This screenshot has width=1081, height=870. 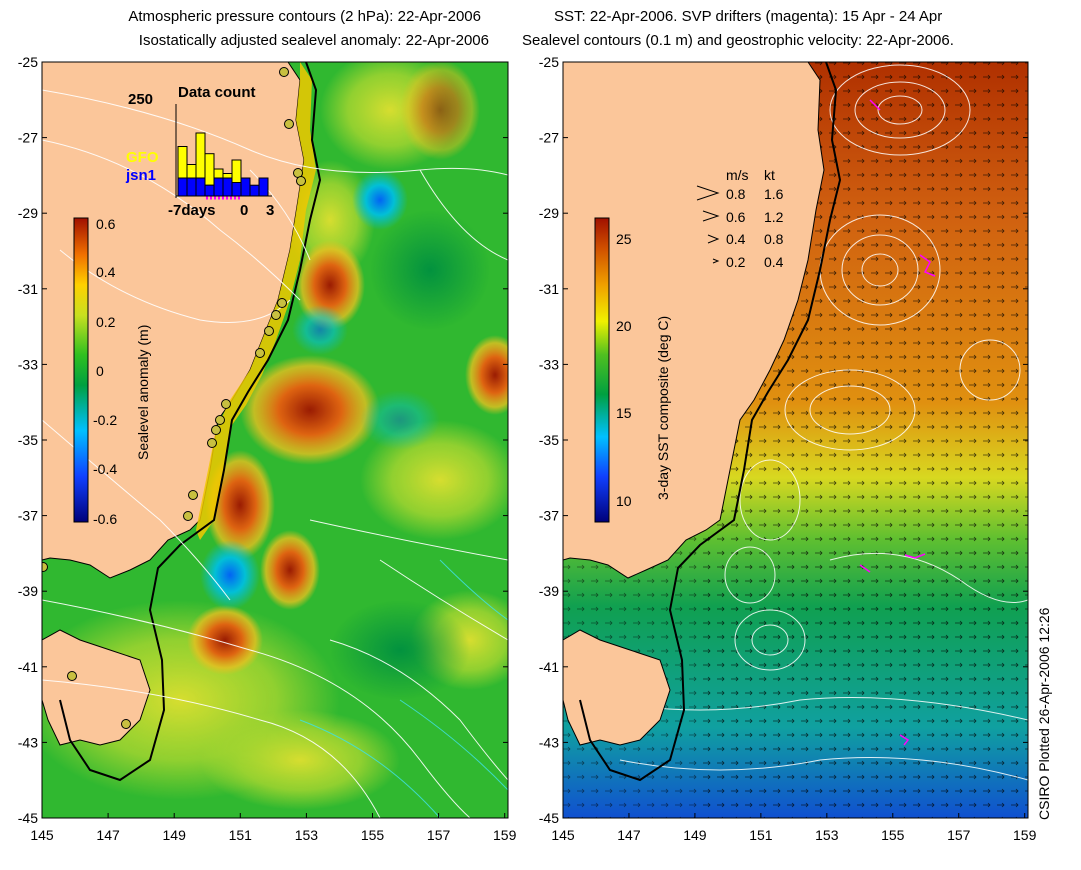 What do you see at coordinates (624, 239) in the screenshot?
I see `sst-colorbar-tick: 25` at bounding box center [624, 239].